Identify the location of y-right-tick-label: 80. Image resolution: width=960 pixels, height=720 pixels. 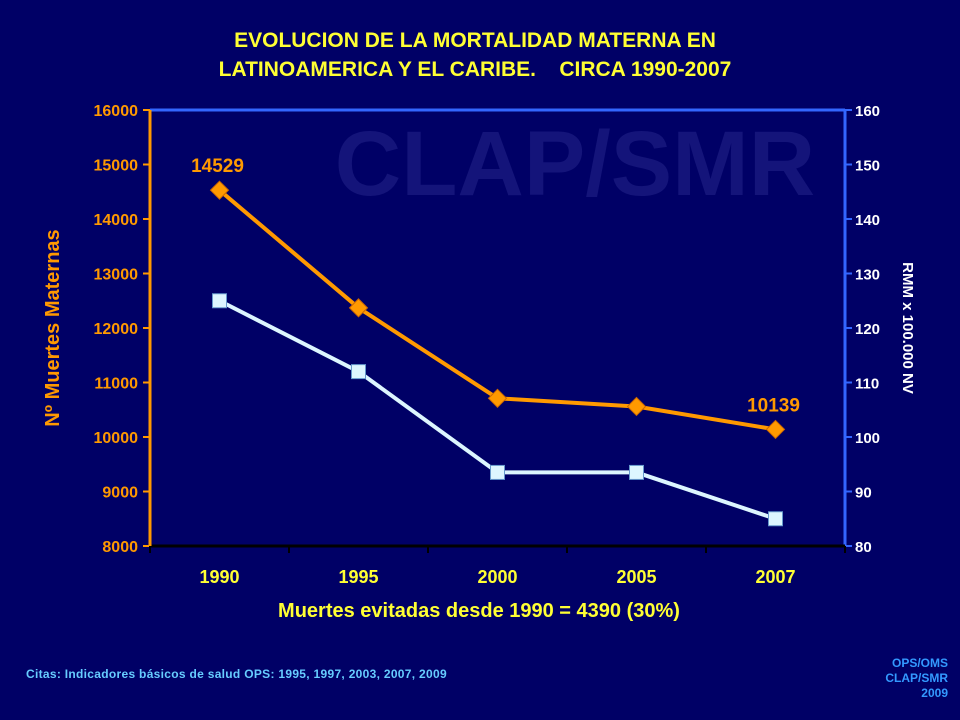
(863, 547).